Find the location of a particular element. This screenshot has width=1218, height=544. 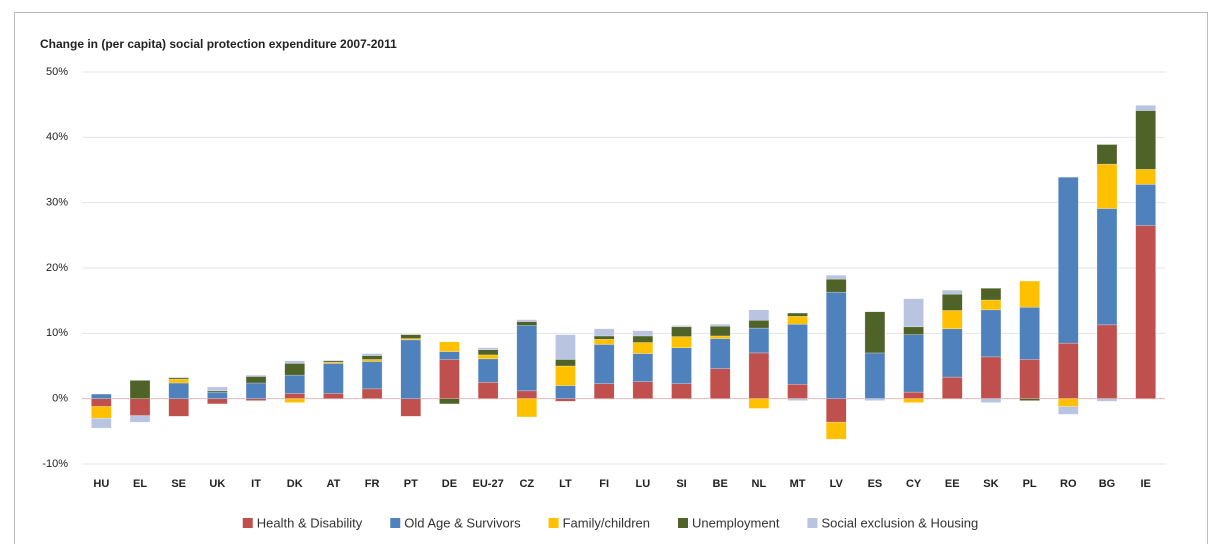

x-tick-label: SI is located at coordinates (681, 484).